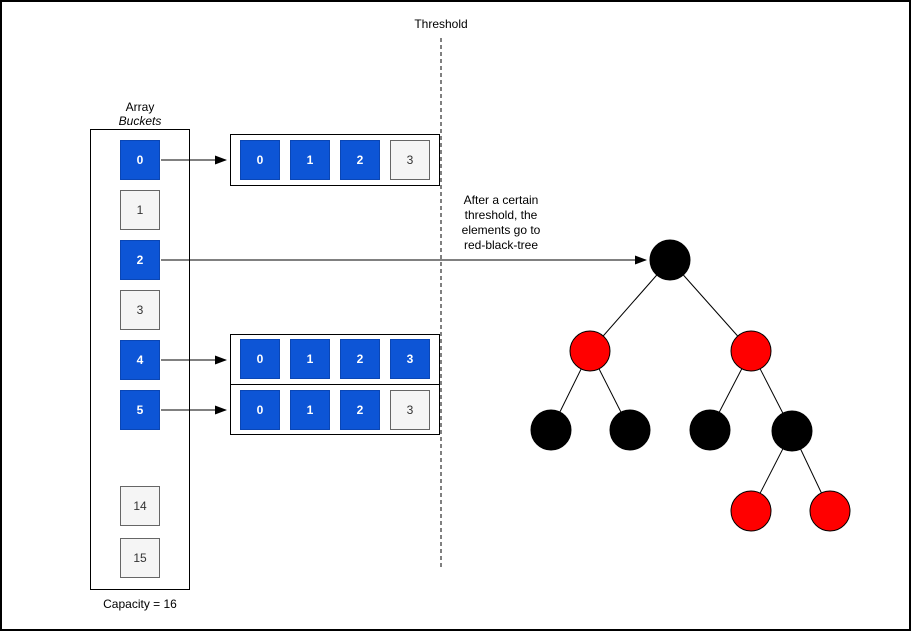 The width and height of the screenshot is (911, 631). I want to click on tree-edge-right-rightleft, so click(730, 390).